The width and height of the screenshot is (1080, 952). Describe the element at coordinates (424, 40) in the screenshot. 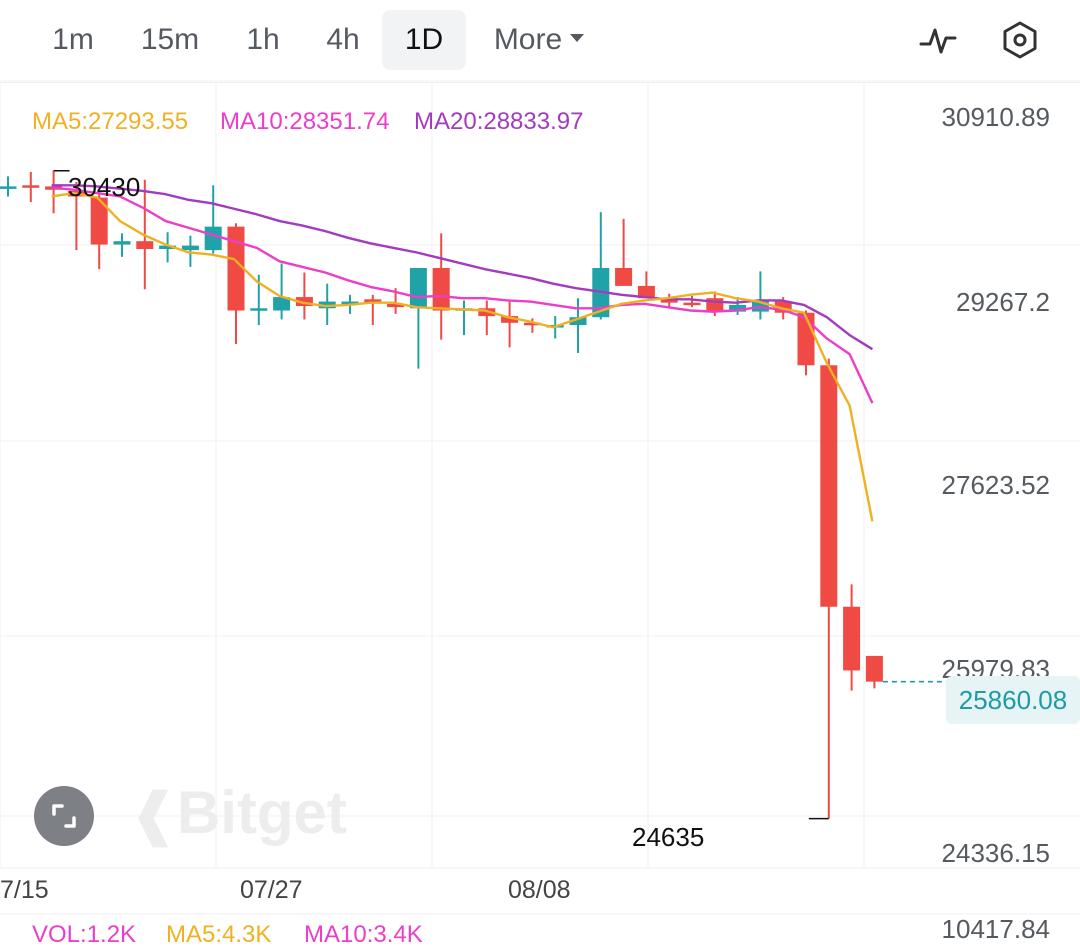

I see `tab-1d: 1D` at that location.